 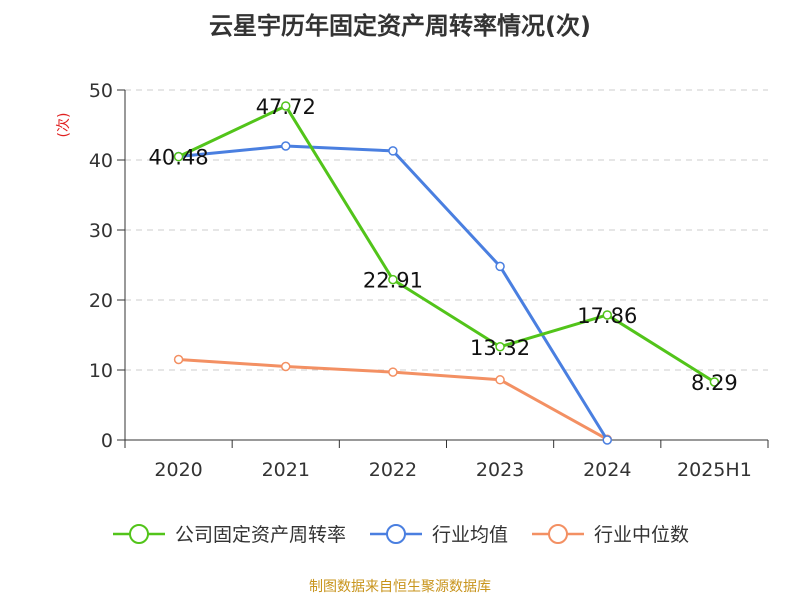 I want to click on chart-title: 云星宇历年固定资产周转率情况(次), so click(x=400, y=26).